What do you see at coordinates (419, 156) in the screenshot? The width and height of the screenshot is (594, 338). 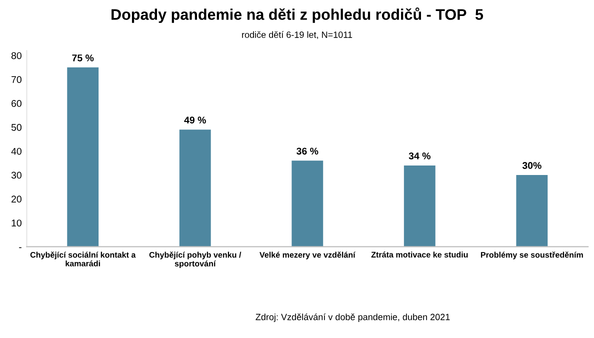 I see `data-label: 34 %` at bounding box center [419, 156].